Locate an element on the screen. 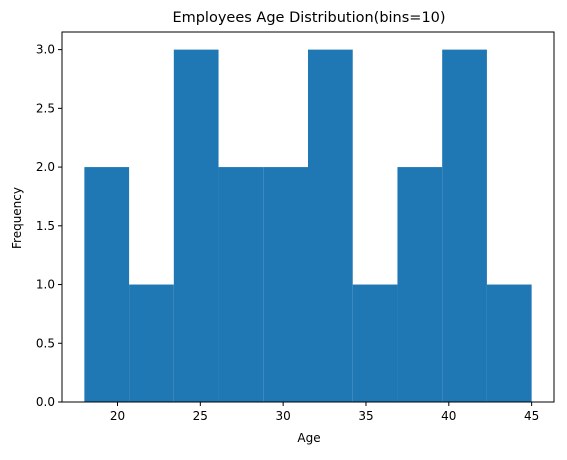 This screenshot has height=460, width=567. x-tick-label: 35 is located at coordinates (365, 416).